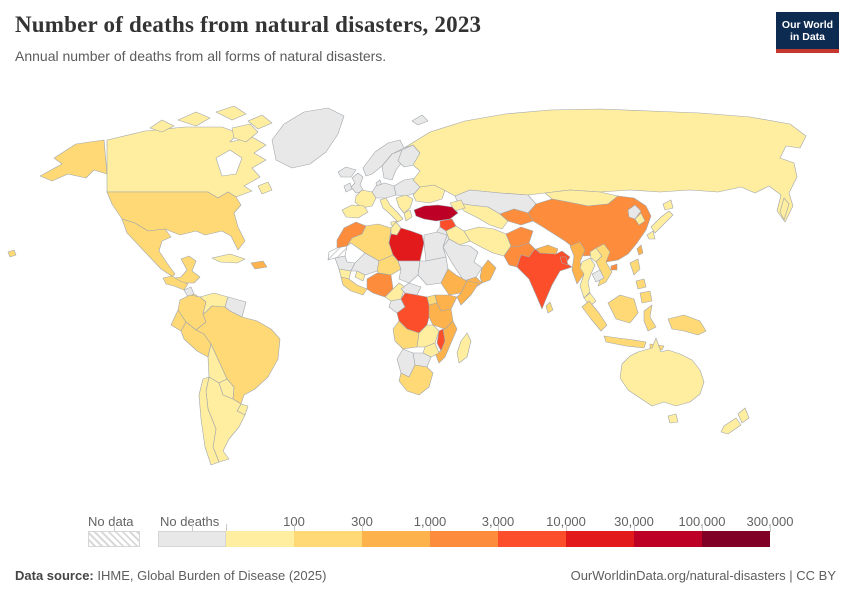 Image resolution: width=850 pixels, height=600 pixels. What do you see at coordinates (646, 297) in the screenshot?
I see `country-philippines-mindanao` at bounding box center [646, 297].